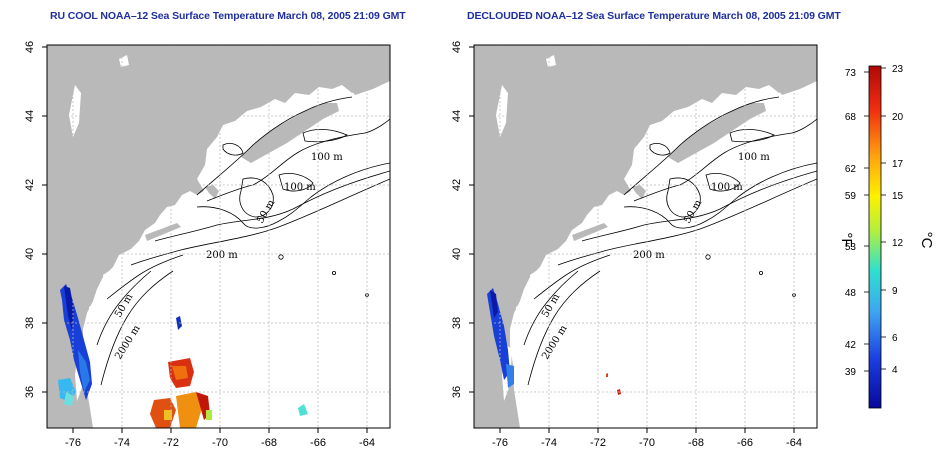 The width and height of the screenshot is (950, 475). I want to click on colorbar-celsius-ticks: 23 20 17 15 12 9 6 4, so click(898, 220).